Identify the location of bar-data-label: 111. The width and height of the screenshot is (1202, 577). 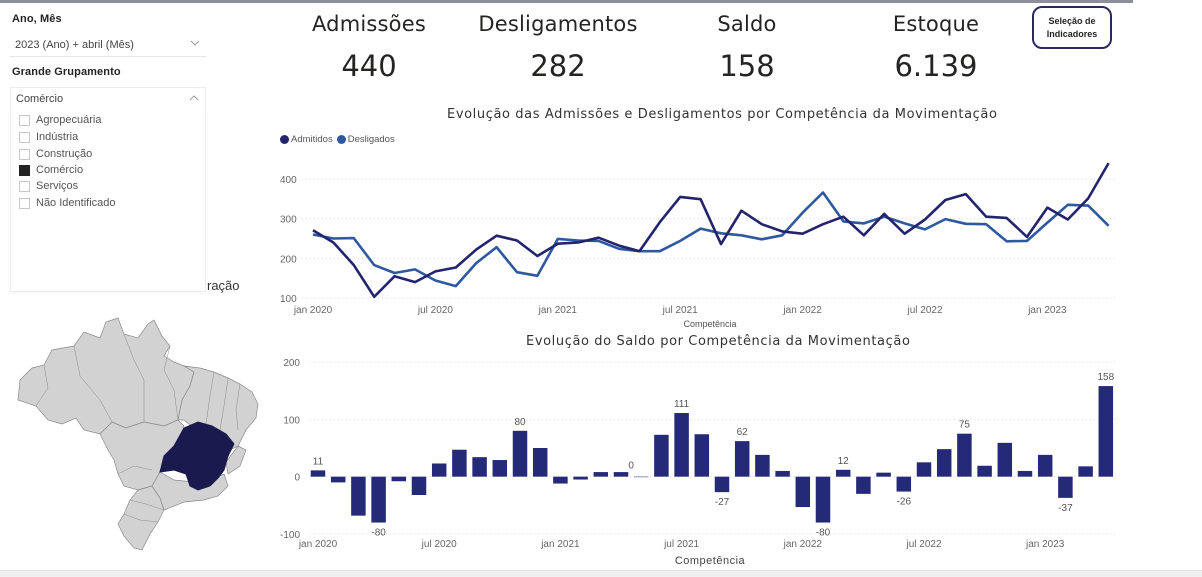
(682, 404).